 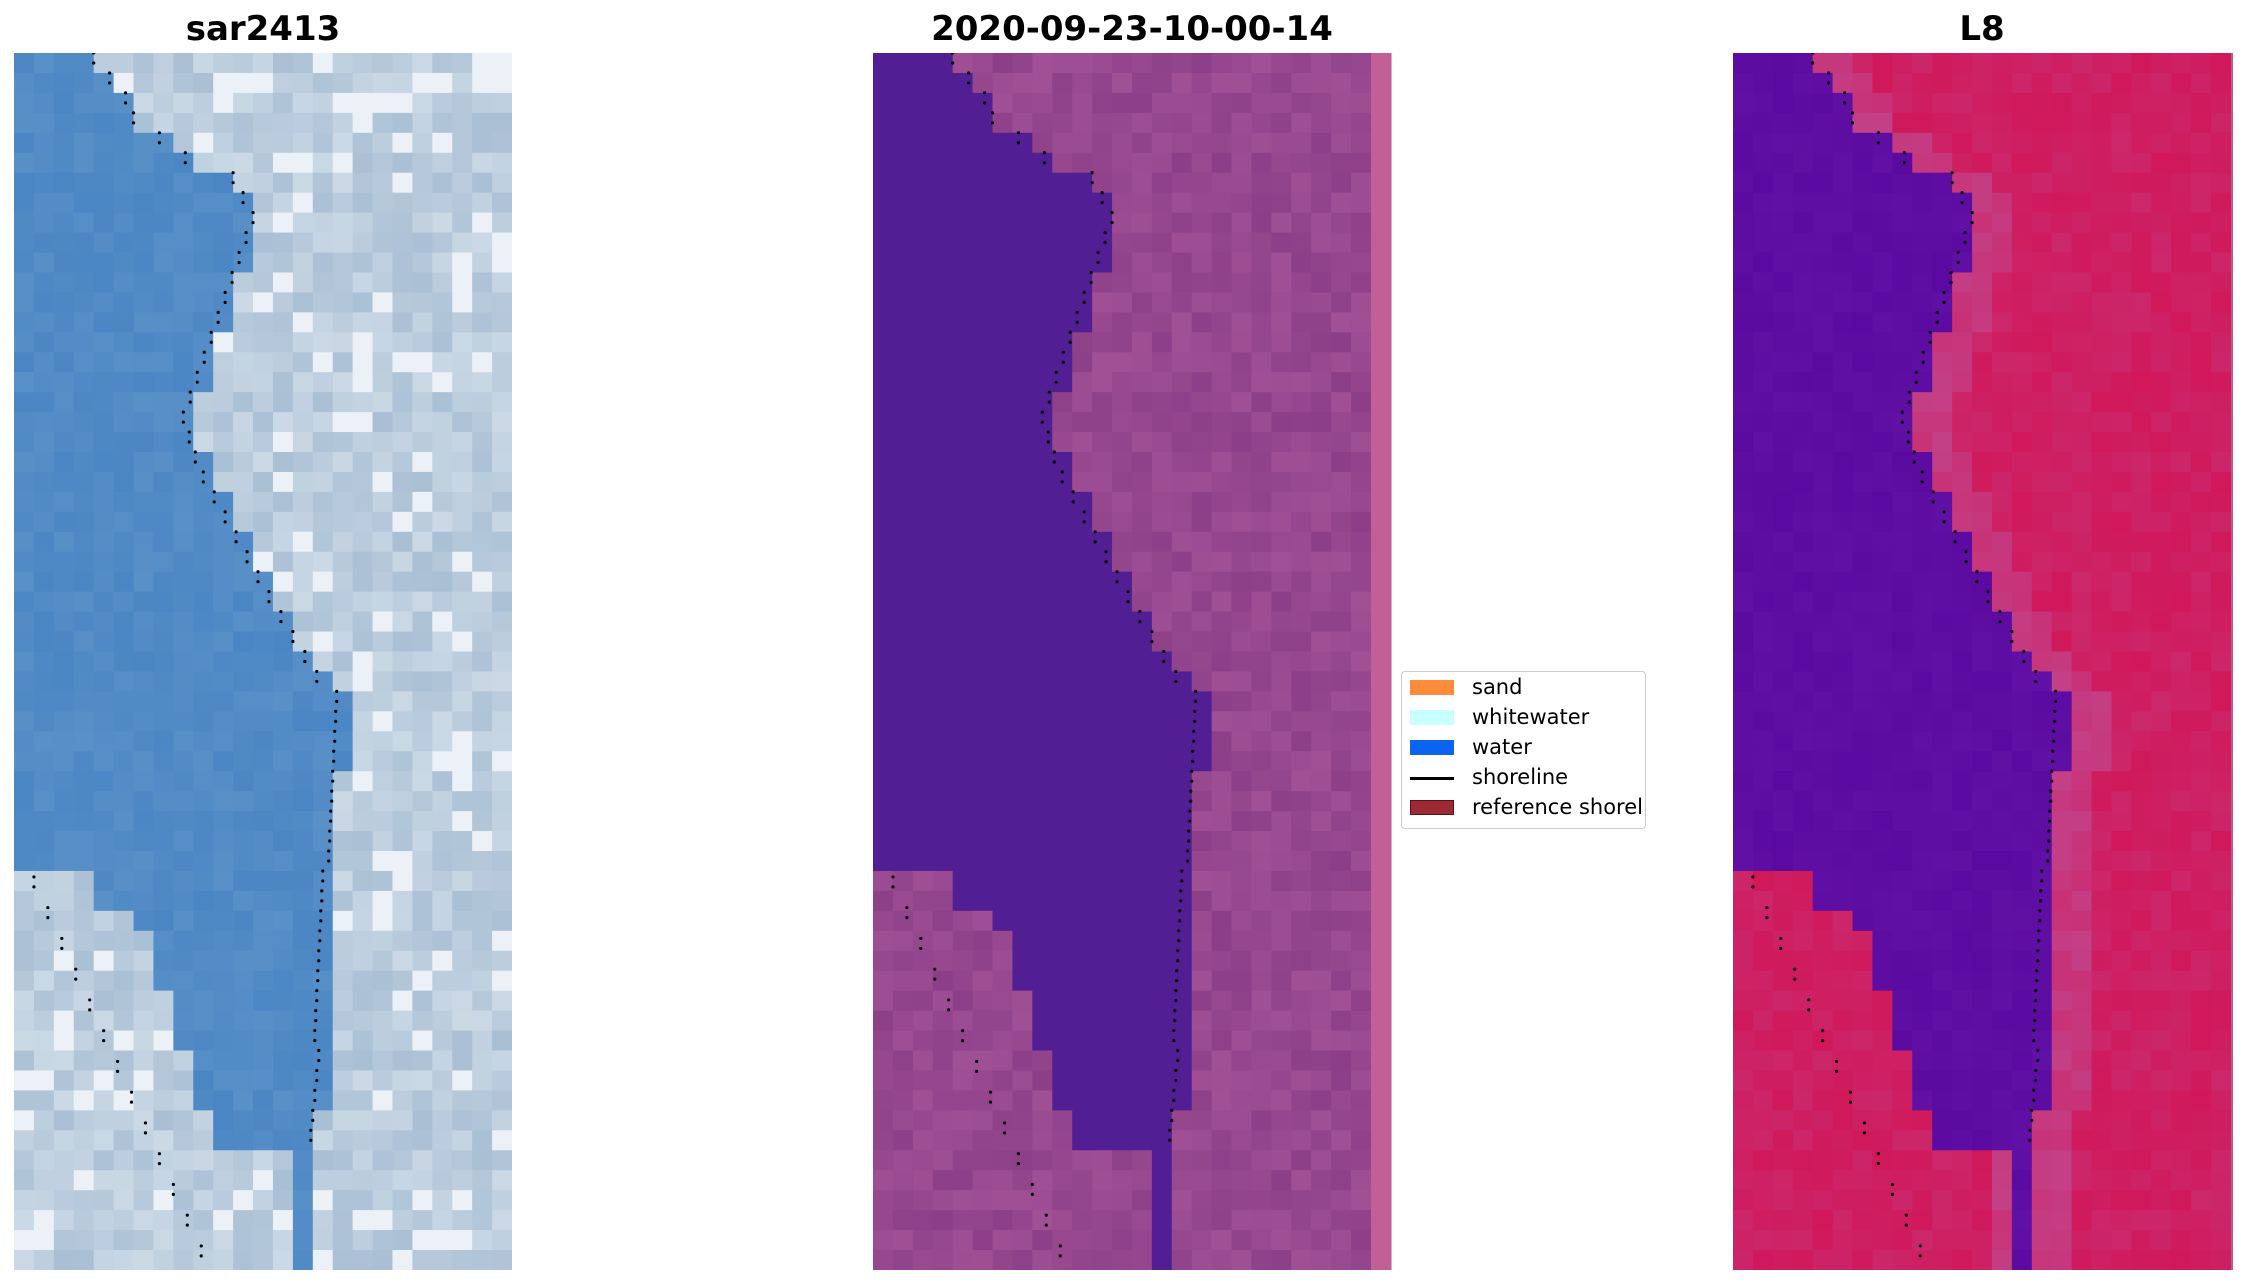 I want to click on panel-title-date: 2020-09-23-10-00-14, so click(x=1132, y=29).